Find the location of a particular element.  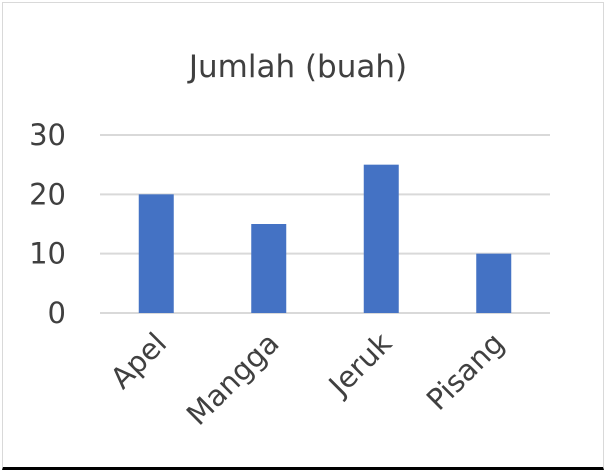

y-tick-label: 0 is located at coordinates (57, 313).